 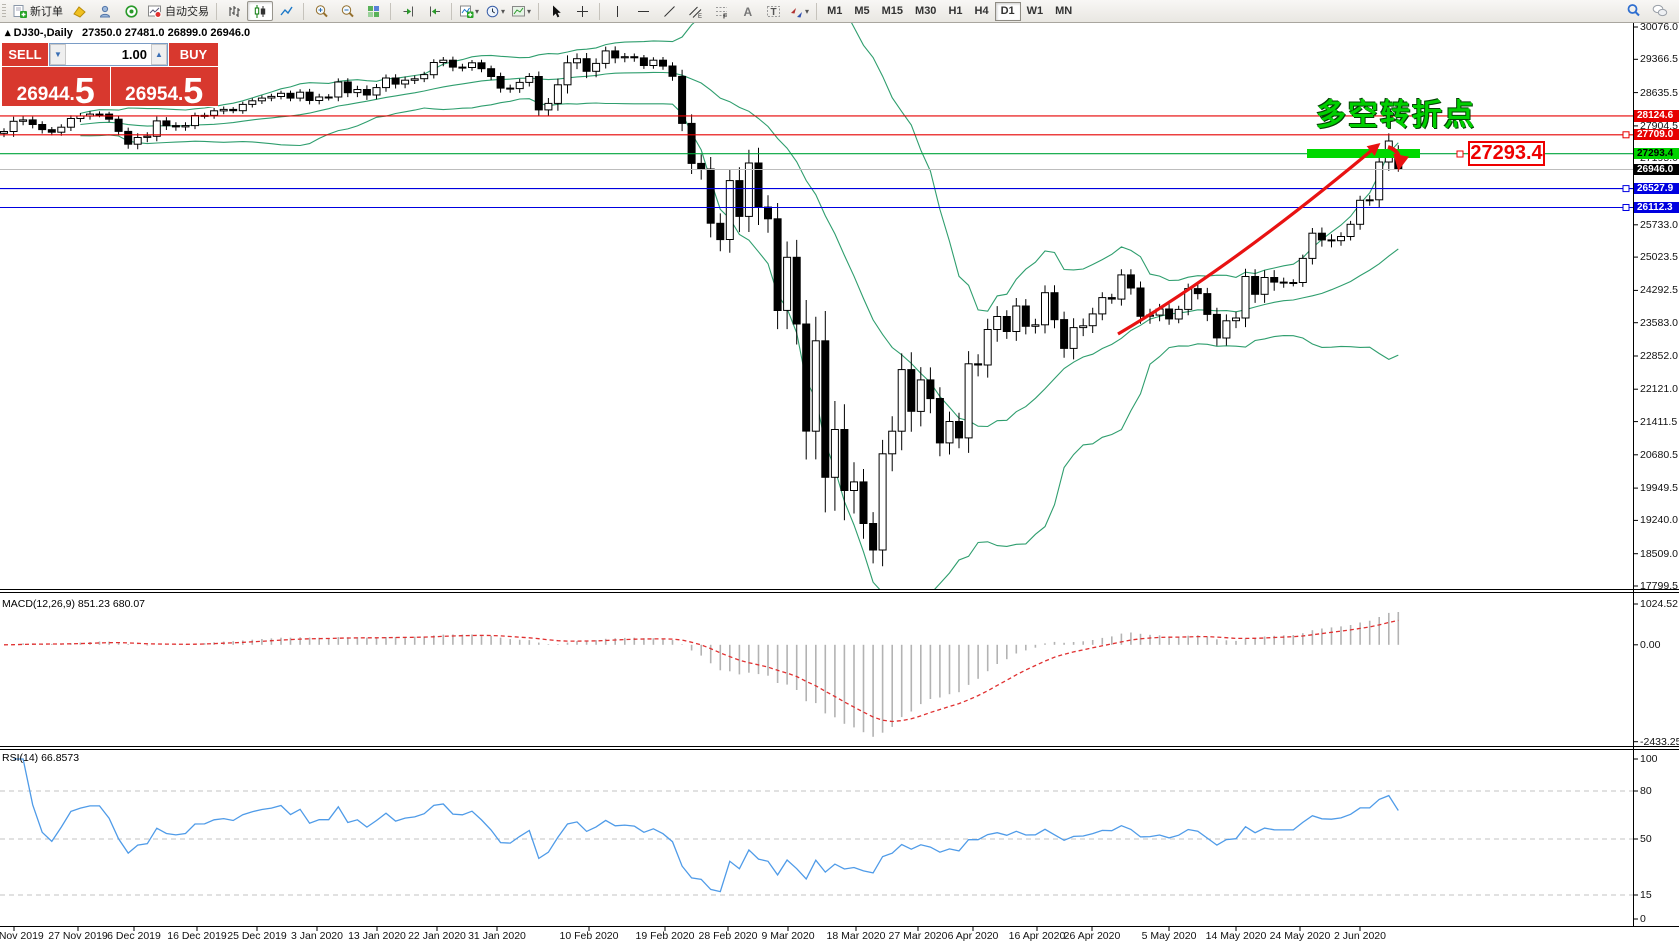 I want to click on text-label-icon: T, so click(x=773, y=11).